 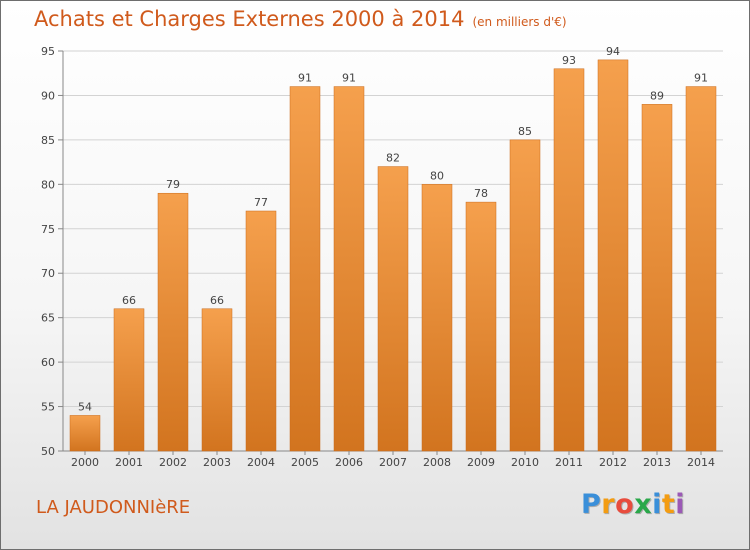 I want to click on x-tick-label: 2001, so click(x=129, y=462).